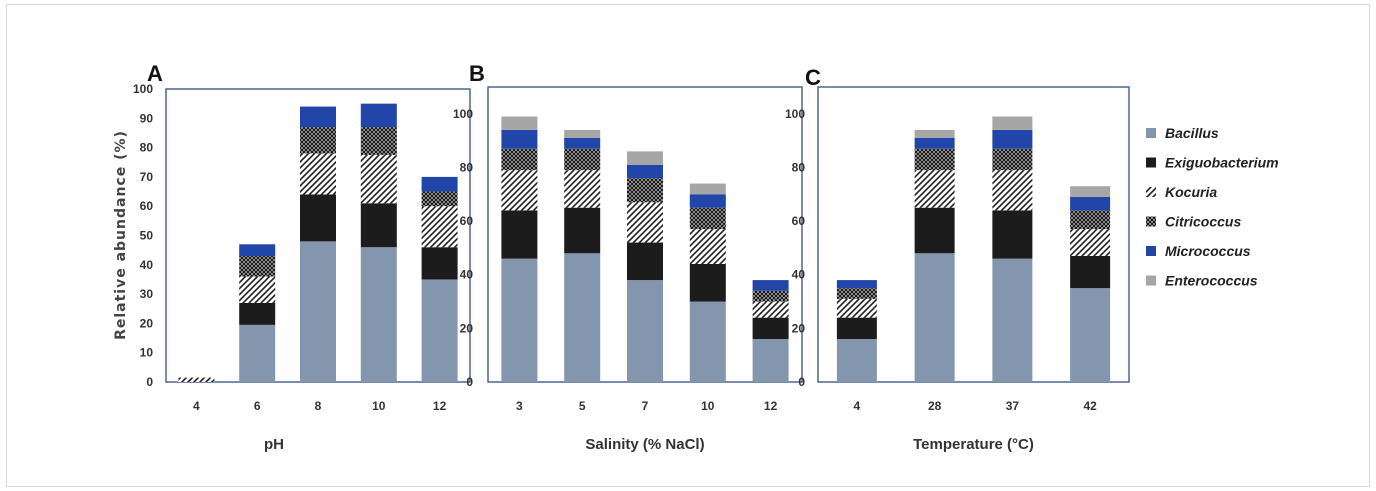 The image size is (1376, 491). What do you see at coordinates (973, 444) in the screenshot?
I see `x-axis-title: Temperature (°C)` at bounding box center [973, 444].